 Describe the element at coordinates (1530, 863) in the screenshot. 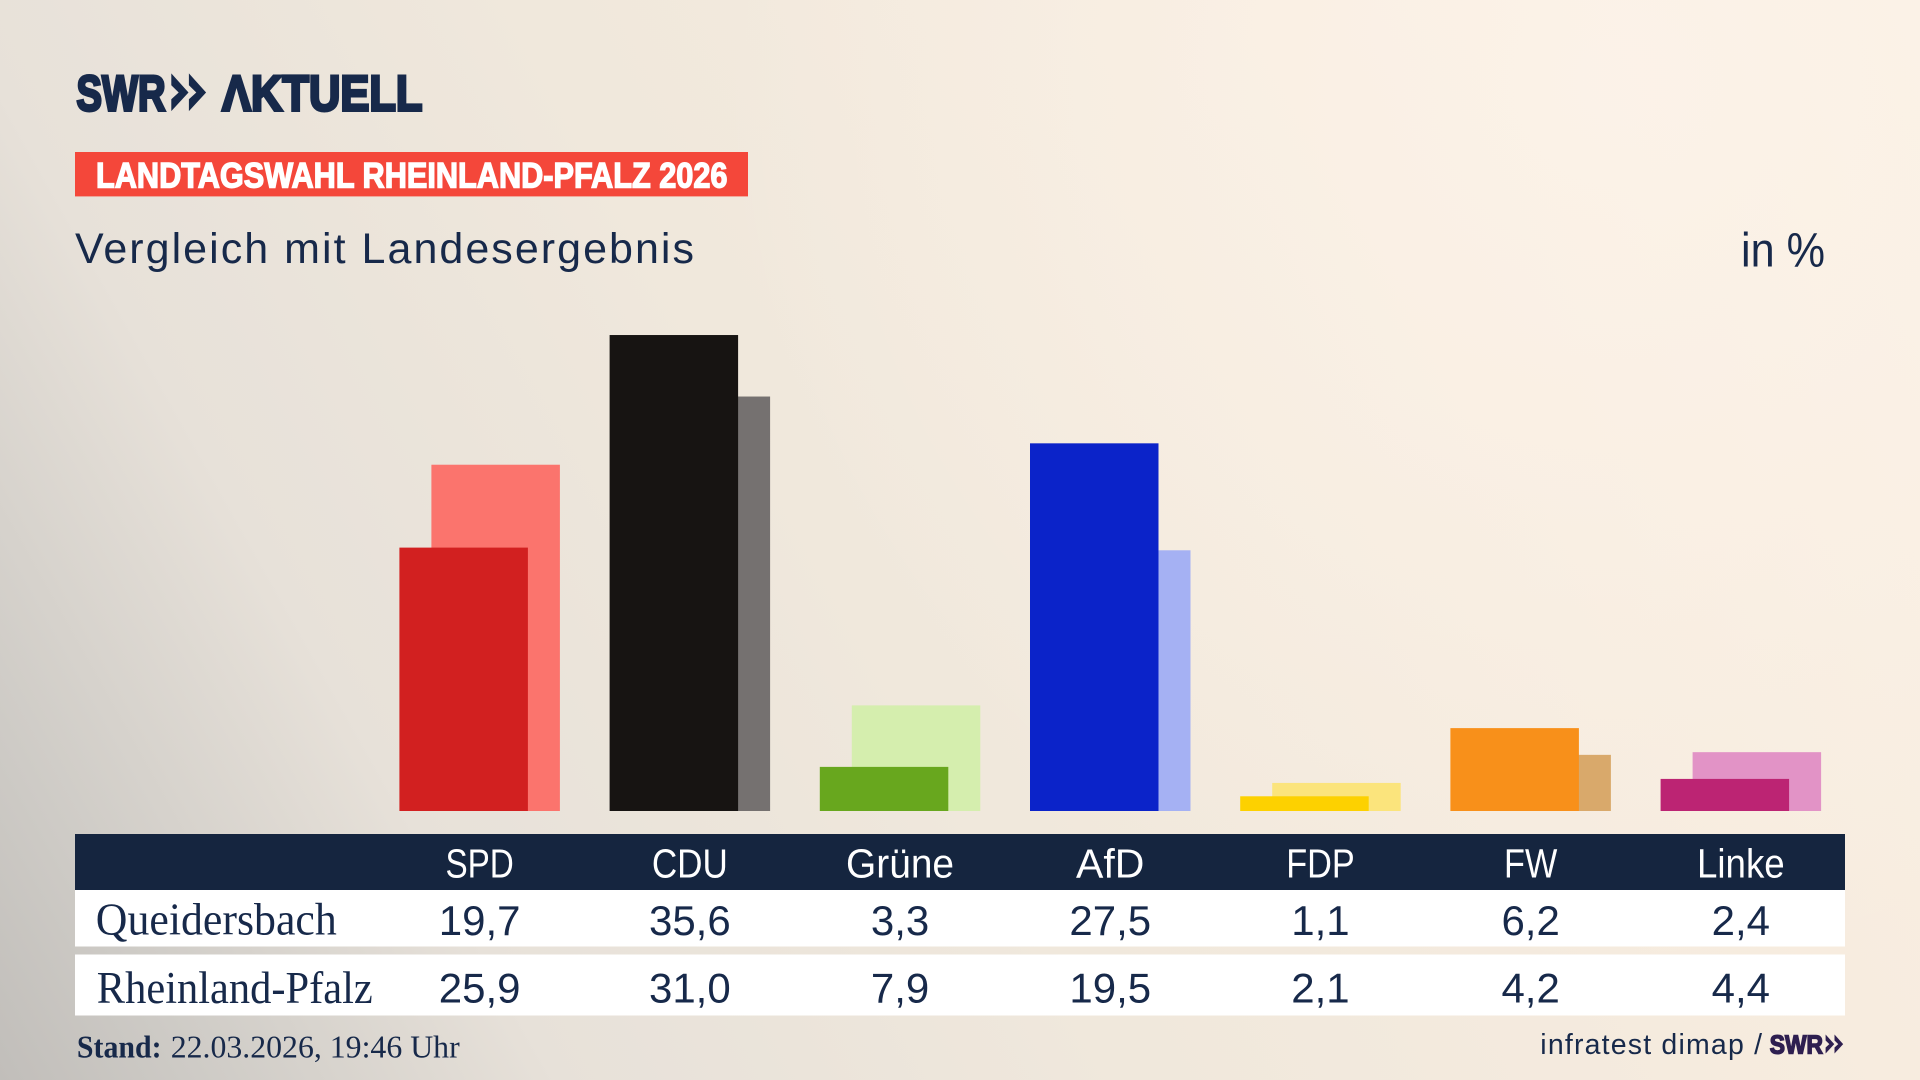

I see `svg-text: FW` at that location.